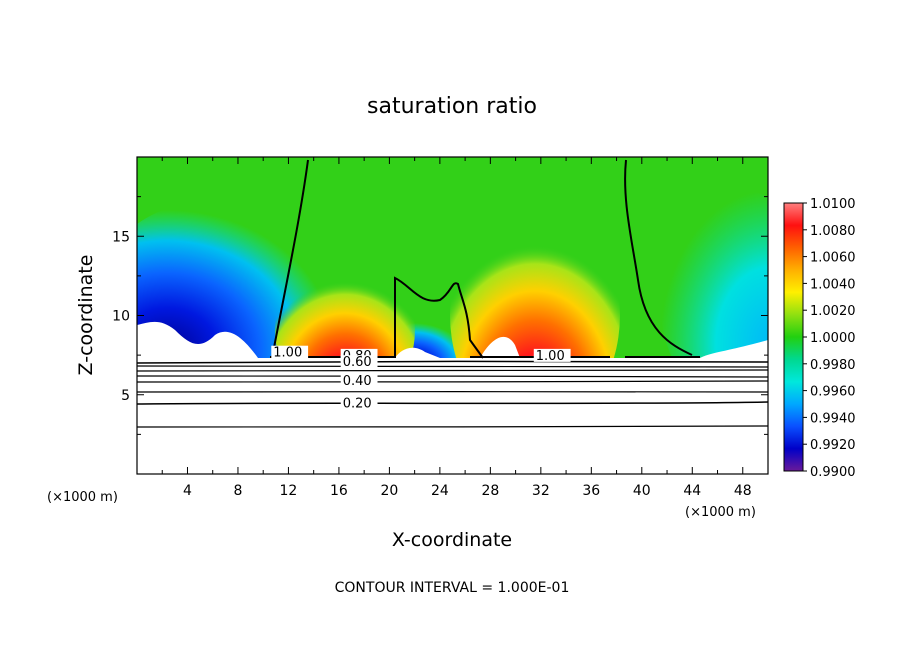 The height and width of the screenshot is (654, 904). Describe the element at coordinates (833, 418) in the screenshot. I see `colorbar-tick-label: 0.9940` at that location.